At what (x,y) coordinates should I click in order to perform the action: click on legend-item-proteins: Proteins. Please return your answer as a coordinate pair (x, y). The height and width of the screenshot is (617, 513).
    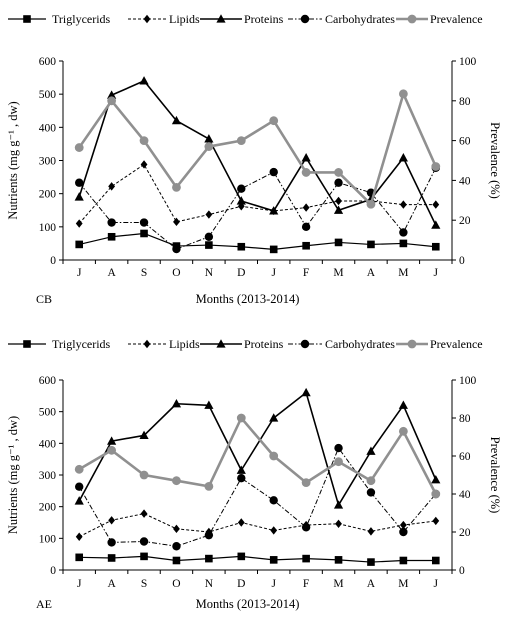
    Looking at the image, I should click on (242, 19).